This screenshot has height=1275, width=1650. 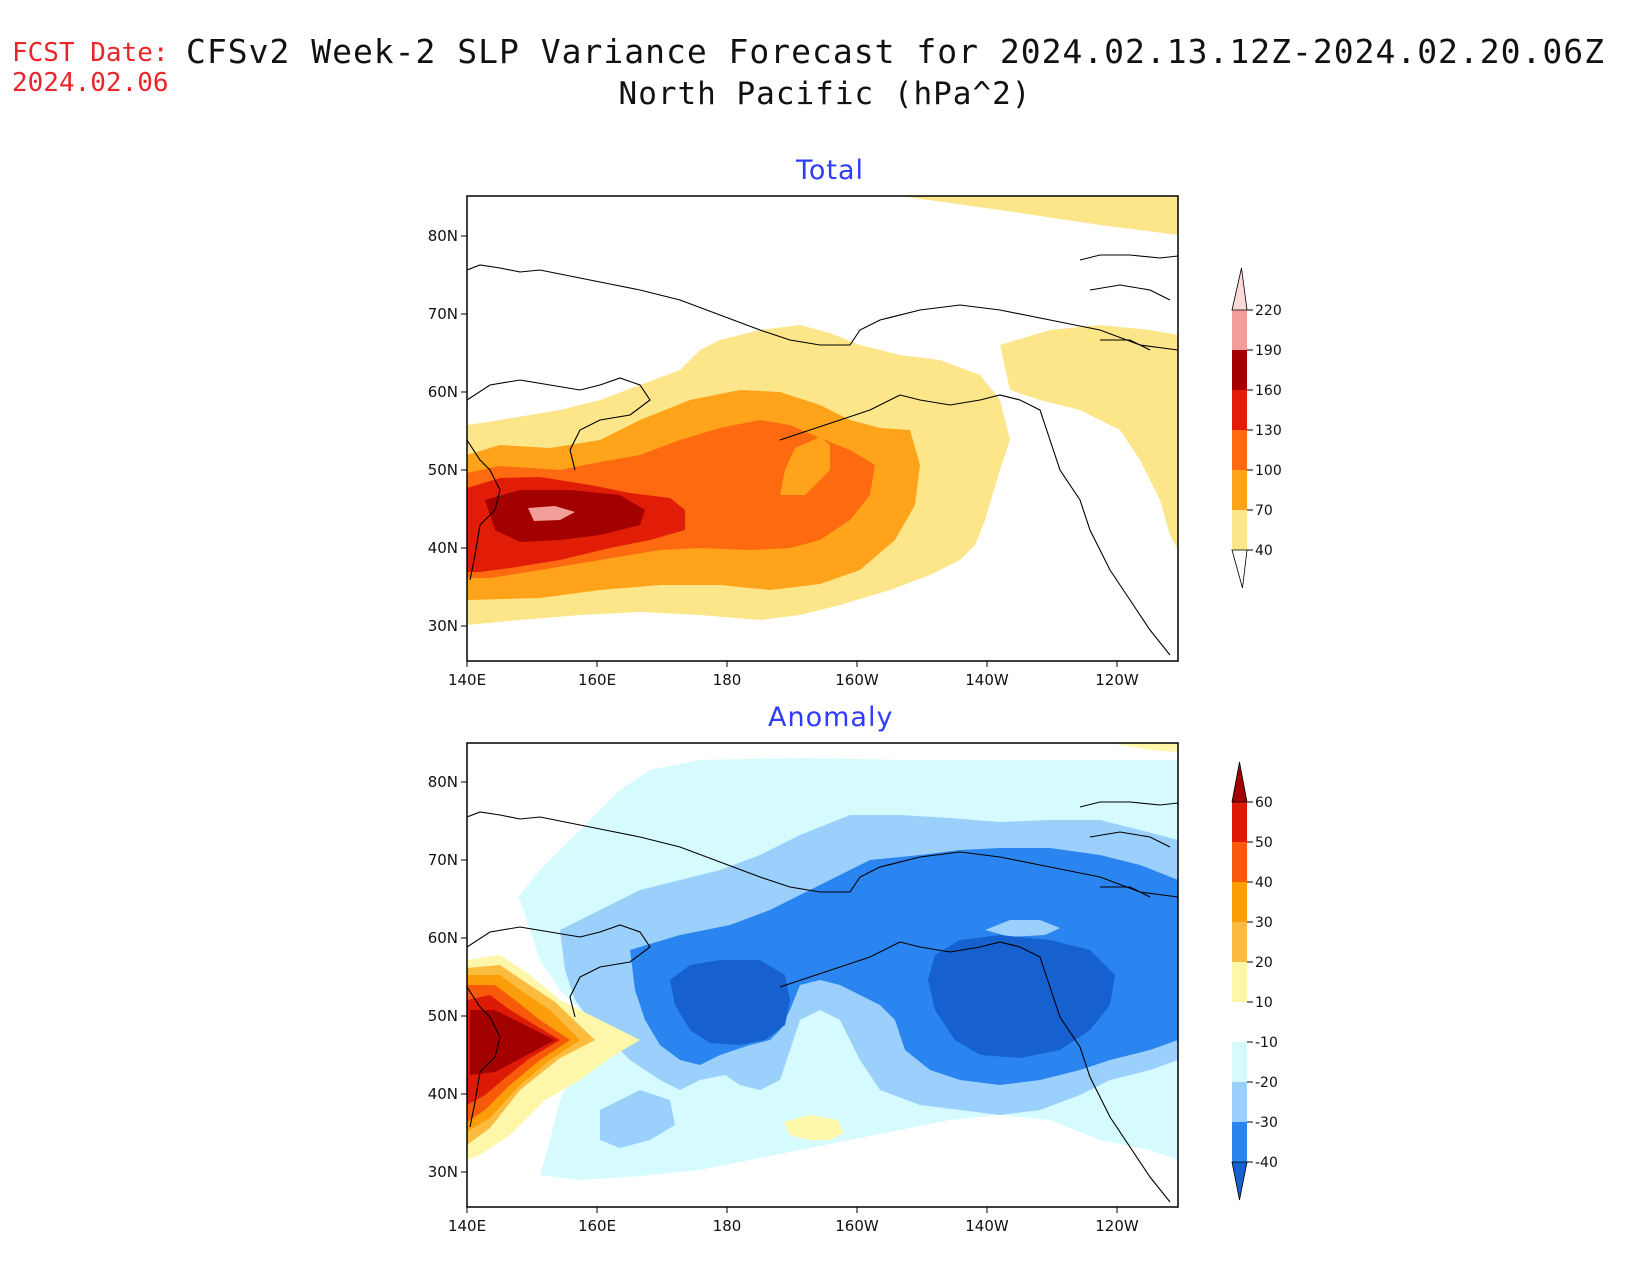 What do you see at coordinates (90, 83) in the screenshot?
I see `fcst-date: 2024.02.06` at bounding box center [90, 83].